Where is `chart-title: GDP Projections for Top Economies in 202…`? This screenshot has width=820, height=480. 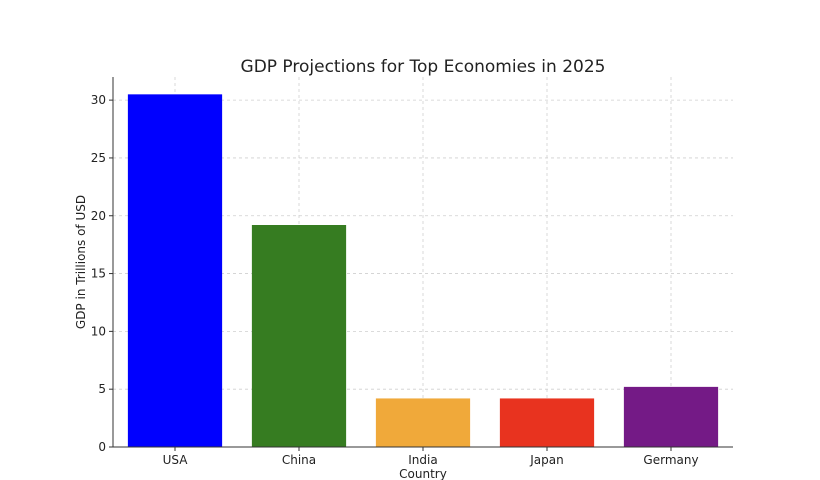 chart-title: GDP Projections for Top Economies in 202… is located at coordinates (423, 67).